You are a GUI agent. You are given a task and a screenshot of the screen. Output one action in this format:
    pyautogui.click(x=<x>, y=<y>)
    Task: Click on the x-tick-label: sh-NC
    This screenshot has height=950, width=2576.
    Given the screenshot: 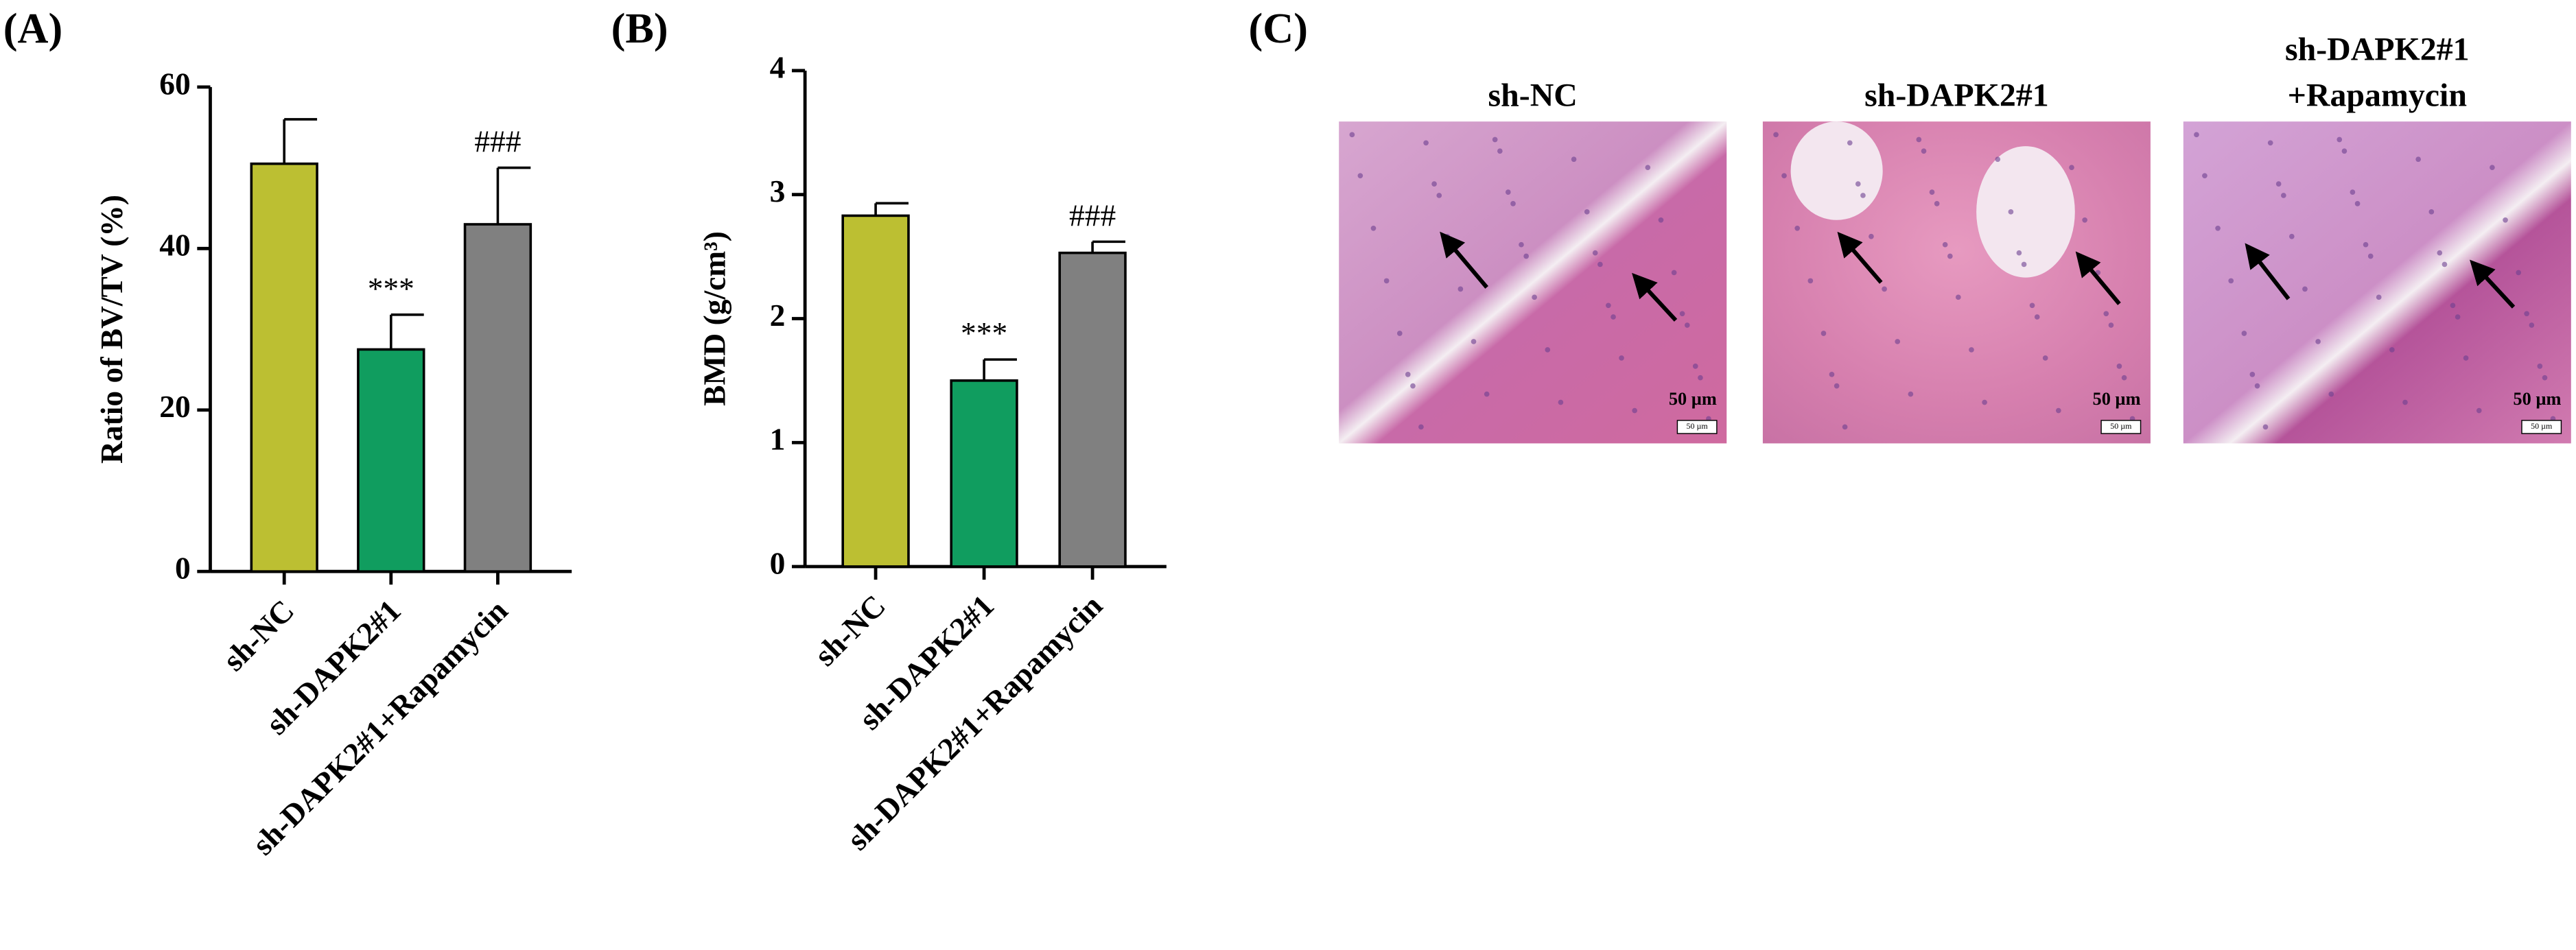 What is the action you would take?
    pyautogui.click(x=850, y=630)
    